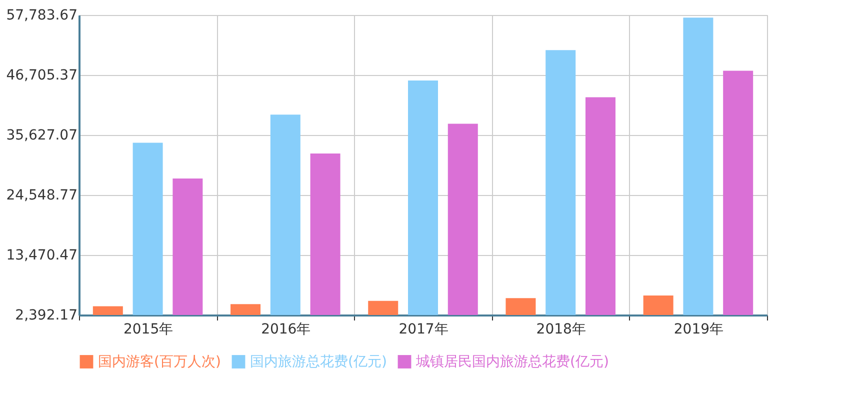 Image resolution: width=856 pixels, height=407 pixels. I want to click on y-tick-label: 24,548.77, so click(42, 196).